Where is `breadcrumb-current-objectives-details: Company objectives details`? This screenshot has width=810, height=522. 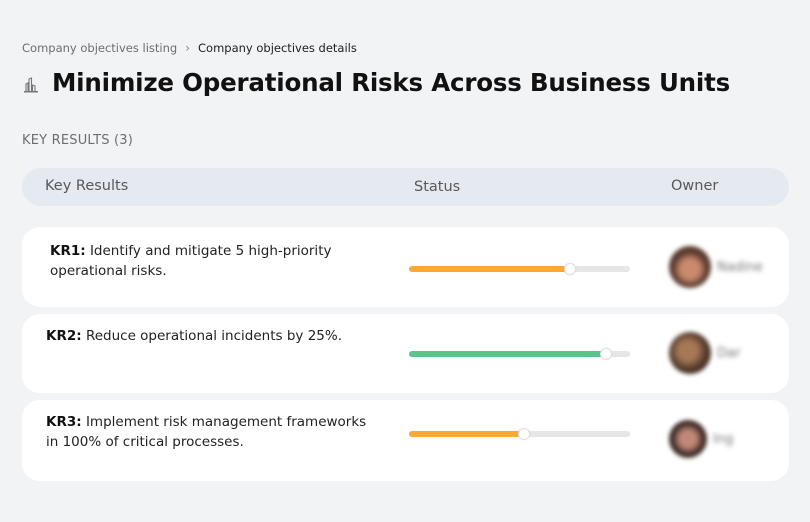
breadcrumb-current-objectives-details: Company objectives details is located at coordinates (277, 48).